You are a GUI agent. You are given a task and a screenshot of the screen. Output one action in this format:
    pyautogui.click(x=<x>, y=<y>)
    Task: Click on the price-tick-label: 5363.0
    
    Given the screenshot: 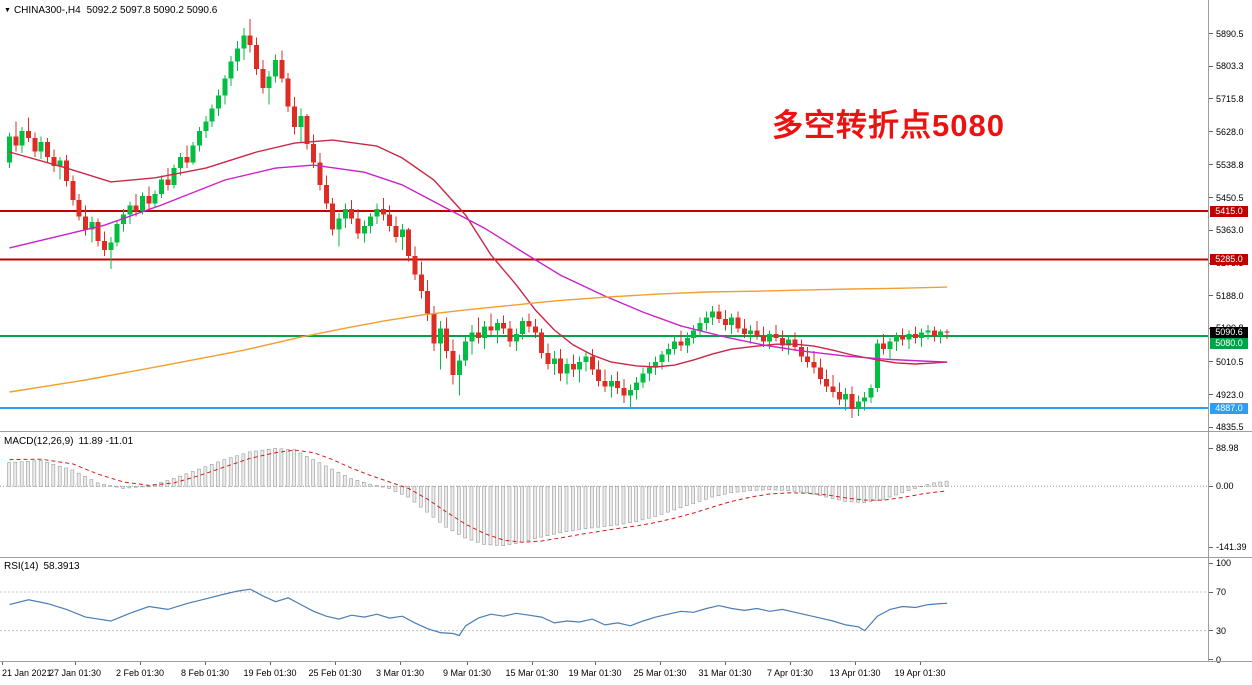 What is the action you would take?
    pyautogui.click(x=1230, y=230)
    